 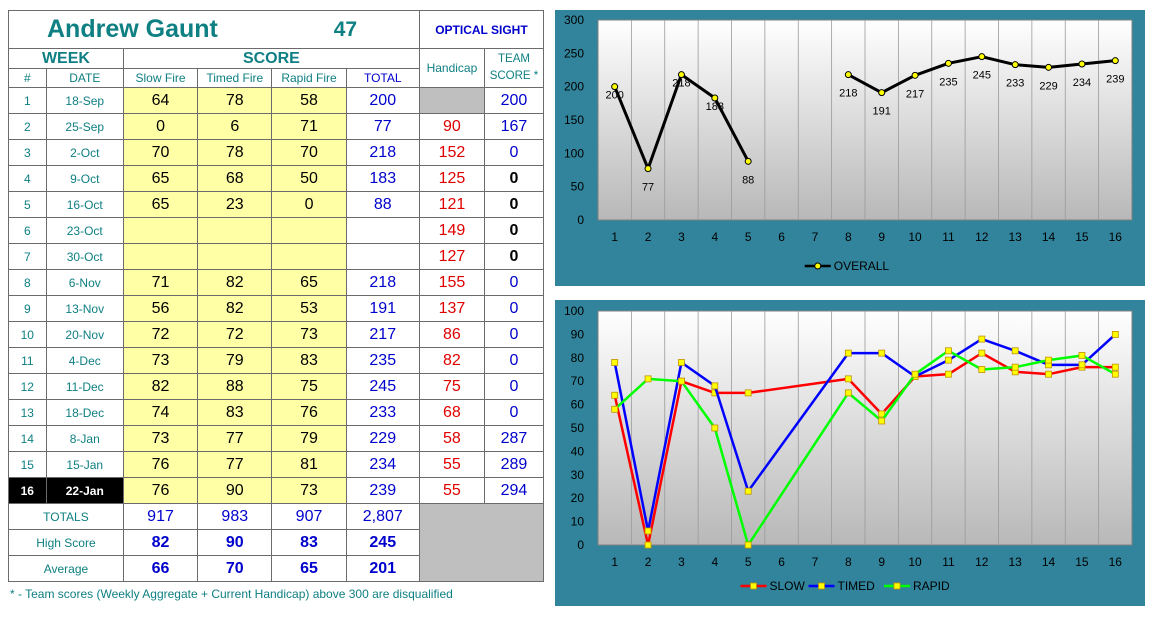 I want to click on shooter-number: 47, so click(x=345, y=29).